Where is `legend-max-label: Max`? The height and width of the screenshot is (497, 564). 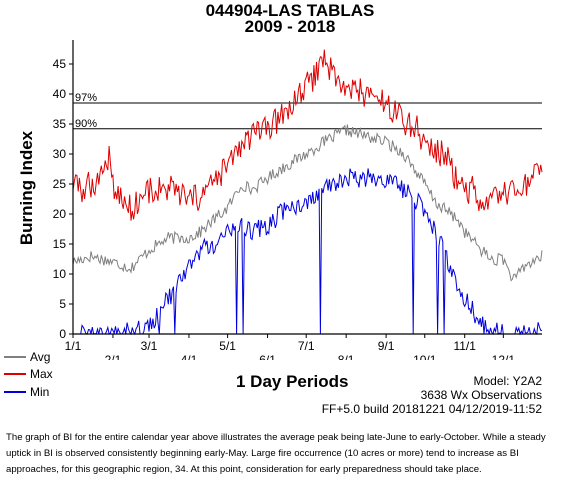
legend-max-label: Max is located at coordinates (41, 374).